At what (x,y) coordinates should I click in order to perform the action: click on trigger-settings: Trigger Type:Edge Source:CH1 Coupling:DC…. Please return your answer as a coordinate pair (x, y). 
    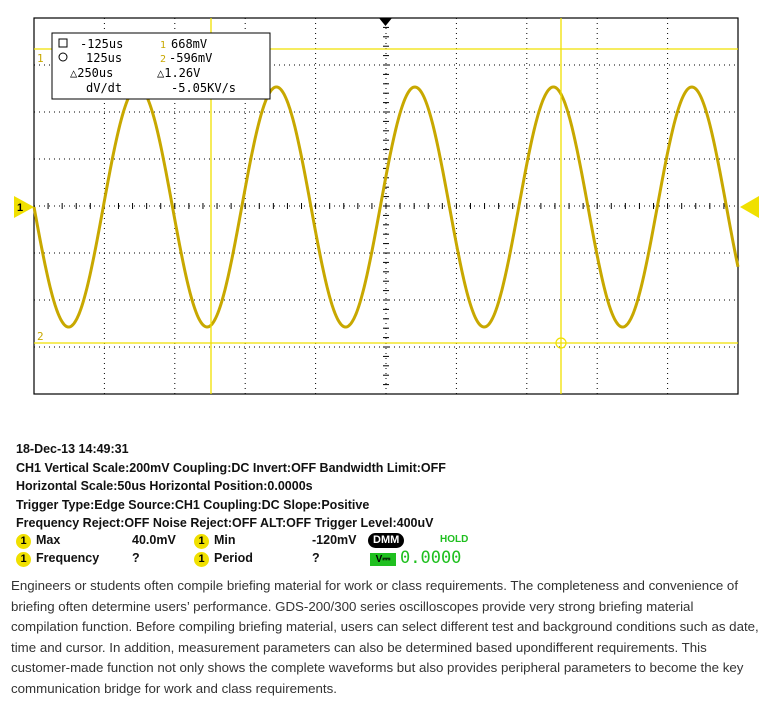
    Looking at the image, I should click on (193, 505).